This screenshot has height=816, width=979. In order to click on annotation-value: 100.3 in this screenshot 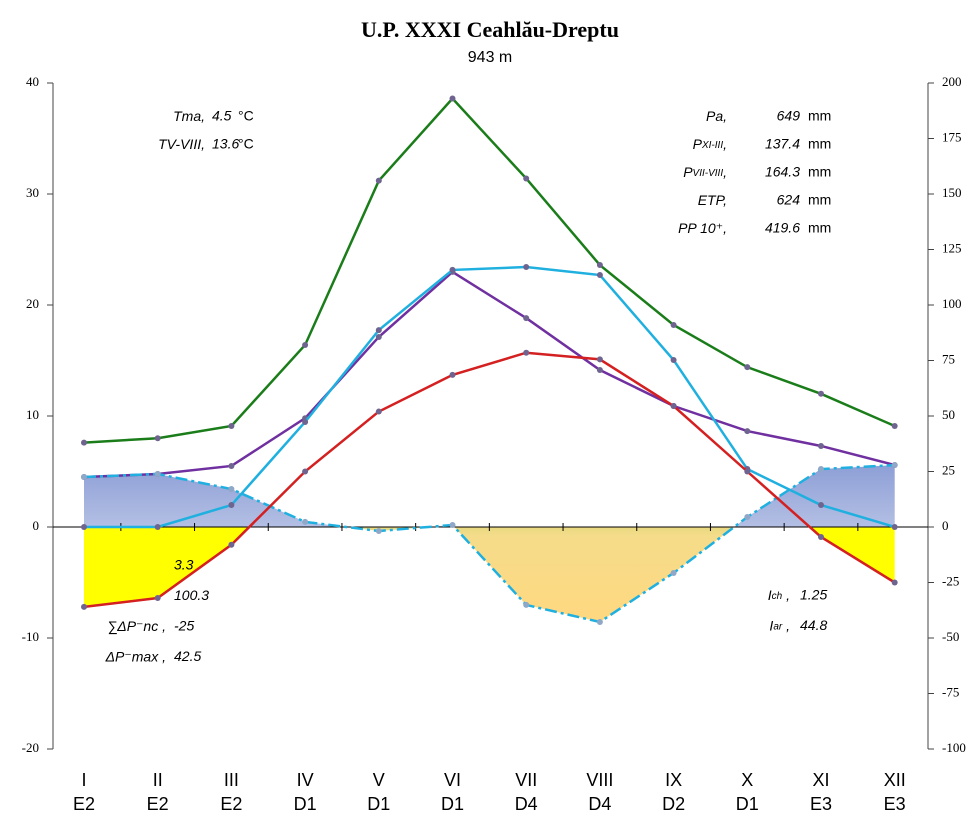, I will do `click(191, 595)`.